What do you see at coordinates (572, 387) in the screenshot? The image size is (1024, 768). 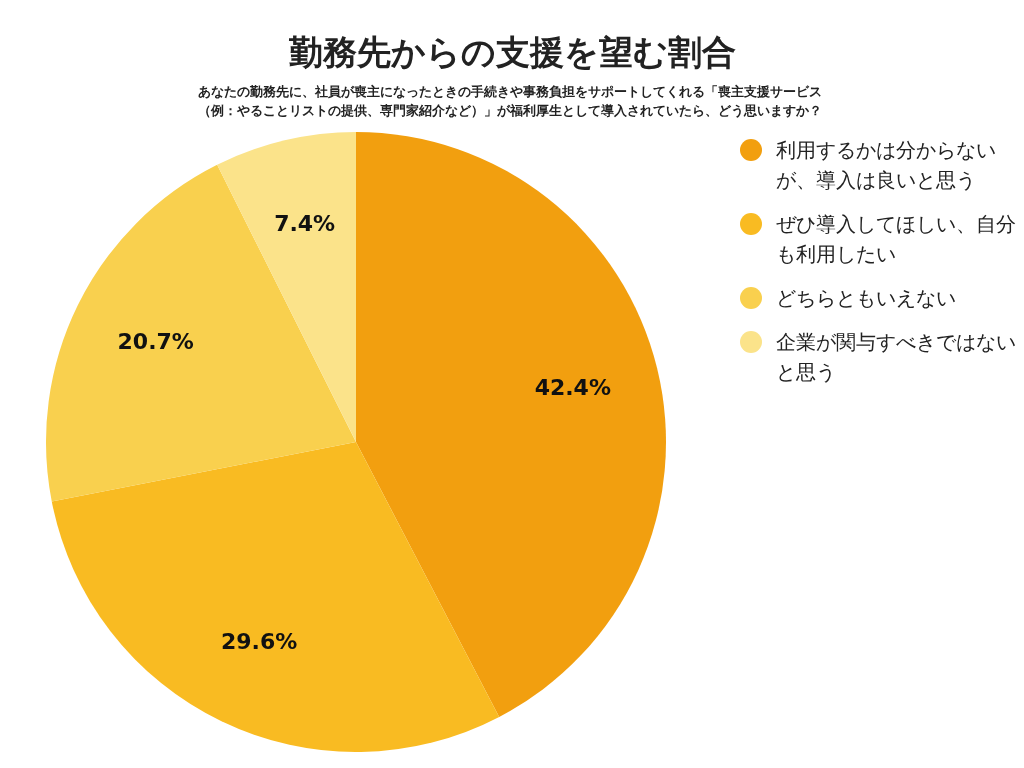 I see `data-label: 42.4%` at bounding box center [572, 387].